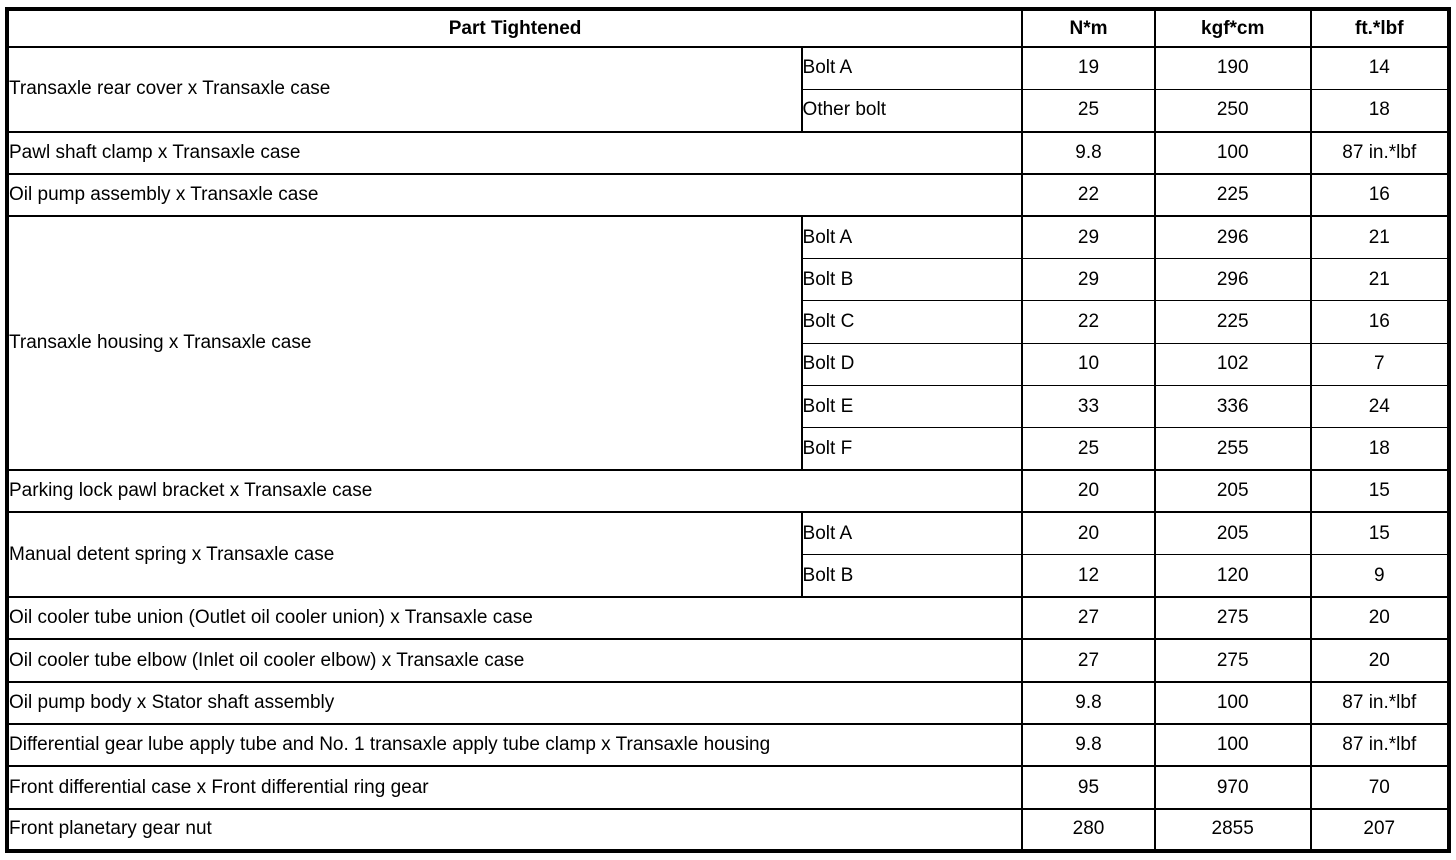  Describe the element at coordinates (1232, 406) in the screenshot. I see `torque-kgfcm-cell: 336` at that location.